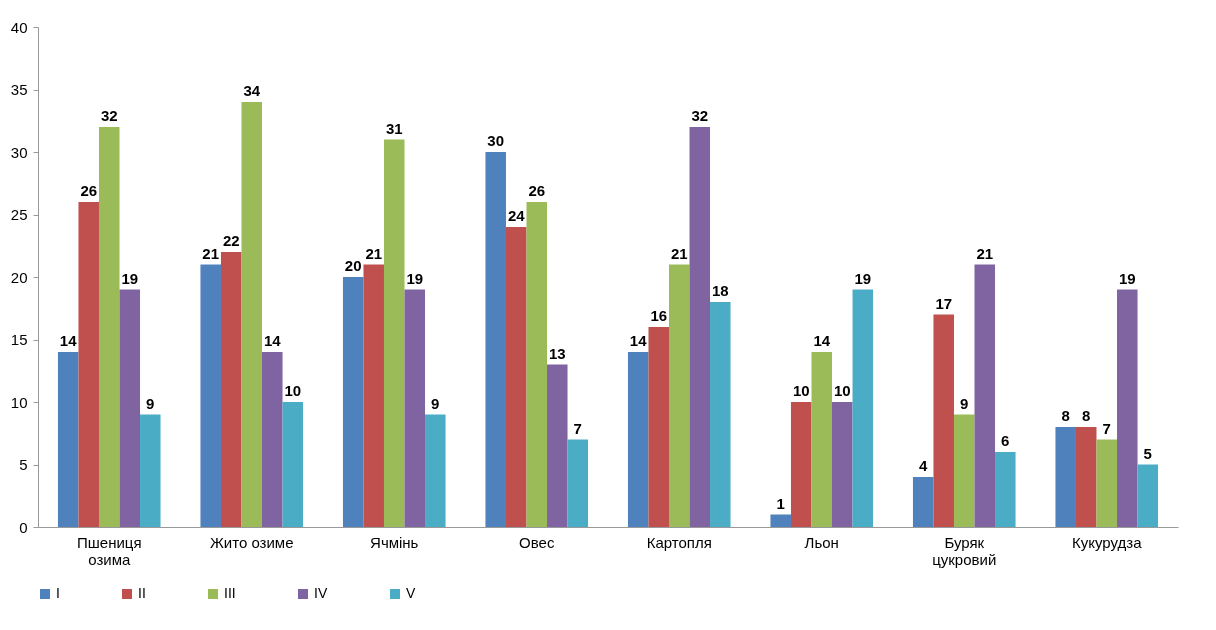  Describe the element at coordinates (1107, 542) in the screenshot. I see `x-tick-label: Кукурудза` at that location.